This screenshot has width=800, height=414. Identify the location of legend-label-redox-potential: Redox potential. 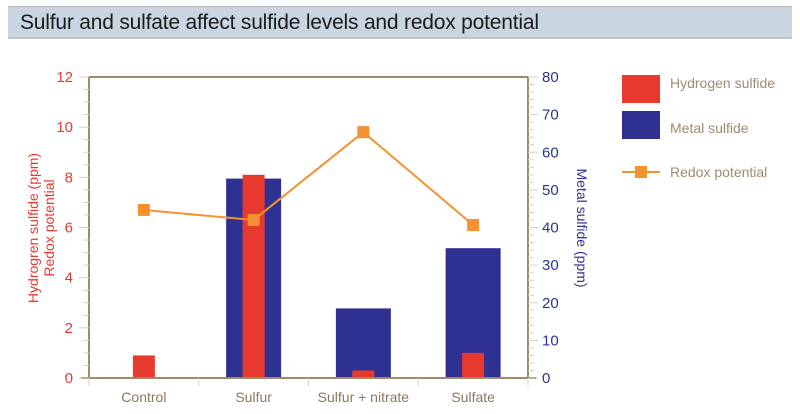
(718, 172).